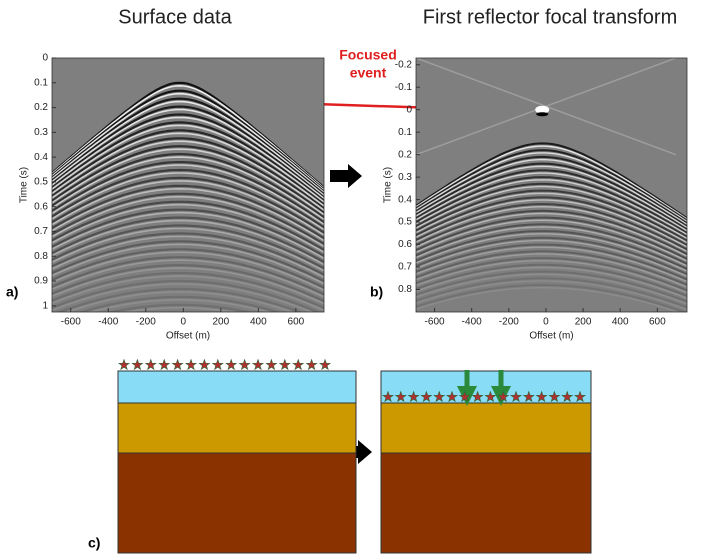  I want to click on y-tick-label: -0.2, so click(404, 64).